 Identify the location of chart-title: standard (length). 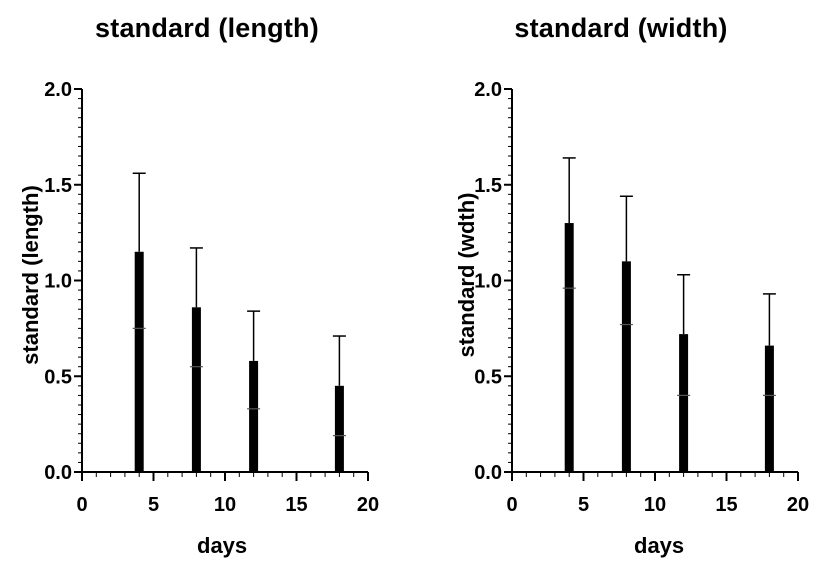
(207, 28).